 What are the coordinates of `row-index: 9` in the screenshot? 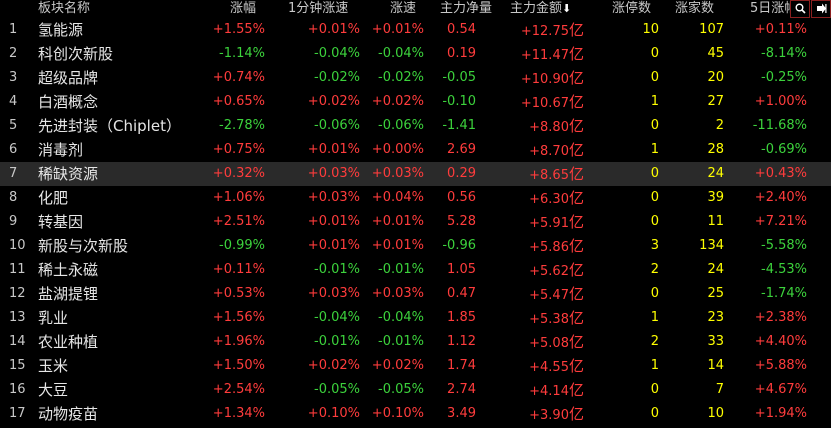 It's located at (13, 221).